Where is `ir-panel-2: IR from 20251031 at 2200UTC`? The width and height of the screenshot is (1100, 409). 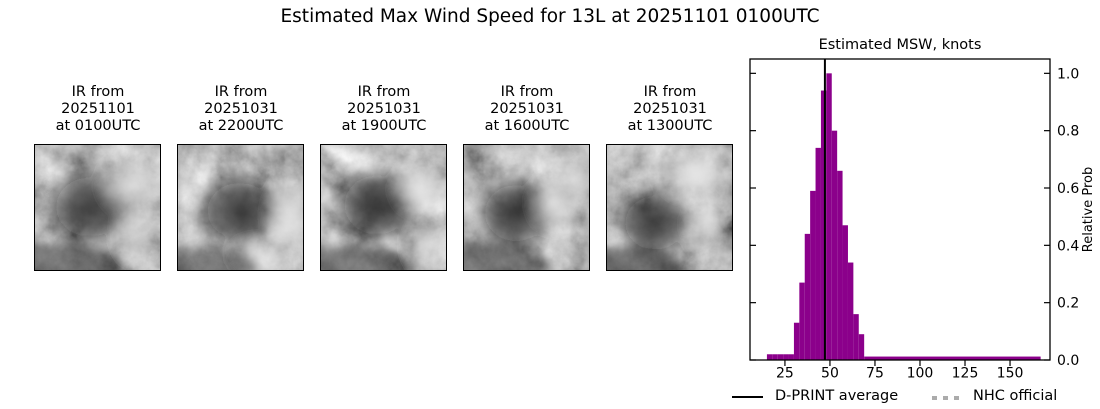
ir-panel-2: IR from 20251031 at 2200UTC is located at coordinates (241, 177).